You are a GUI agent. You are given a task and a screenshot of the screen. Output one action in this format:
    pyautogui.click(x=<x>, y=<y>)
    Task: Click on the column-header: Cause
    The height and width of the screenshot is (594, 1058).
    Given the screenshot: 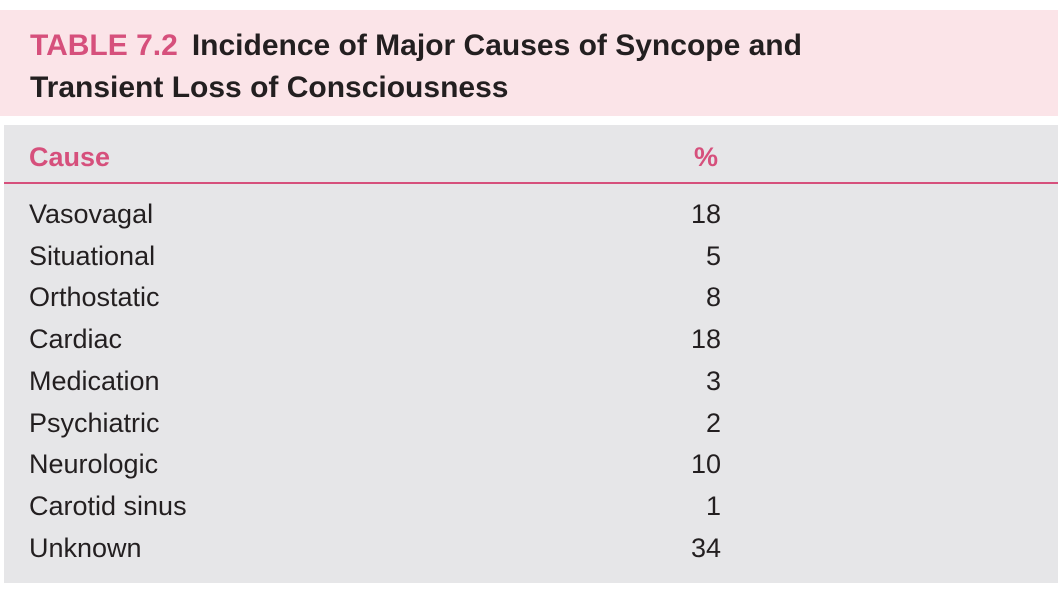 What is the action you would take?
    pyautogui.click(x=70, y=157)
    